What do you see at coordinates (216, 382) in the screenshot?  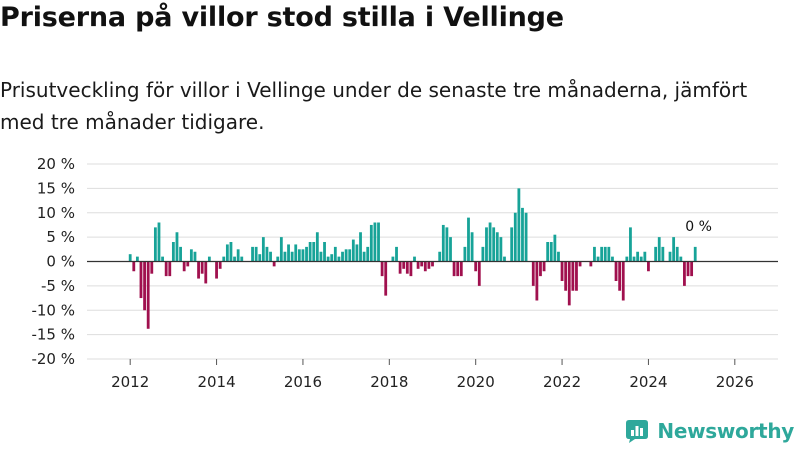 I see `x-tick-label: 2014` at bounding box center [216, 382].